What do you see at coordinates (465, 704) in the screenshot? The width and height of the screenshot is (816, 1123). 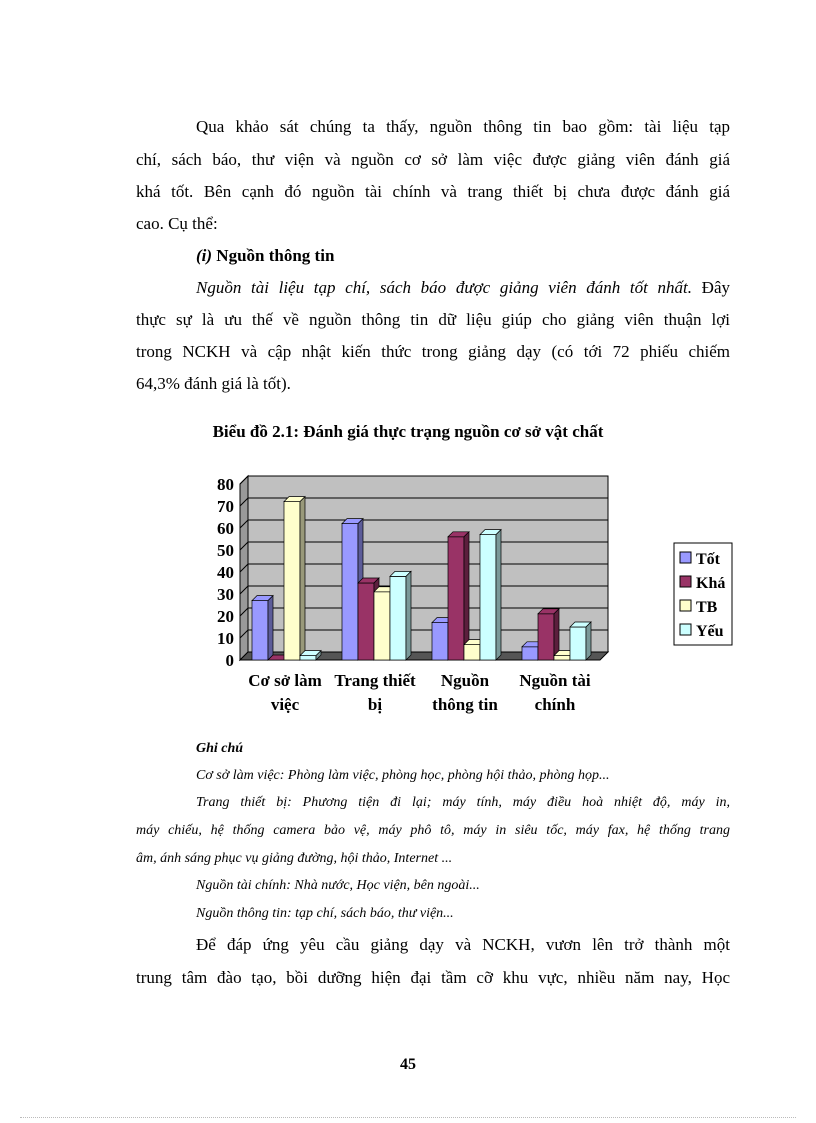 I see `x-tick-label: thông tin` at bounding box center [465, 704].